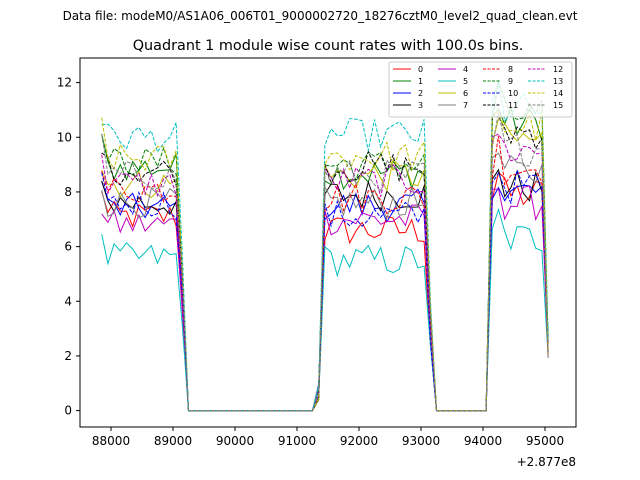 The width and height of the screenshot is (640, 480). What do you see at coordinates (420, 105) in the screenshot?
I see `legend-label-3: 3` at bounding box center [420, 105].